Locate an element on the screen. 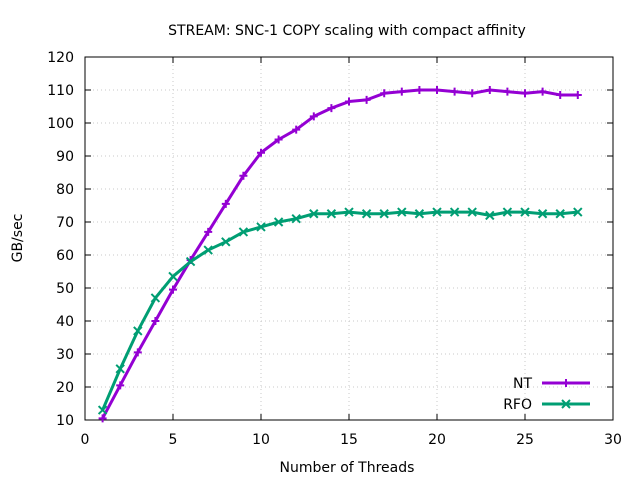 The image size is (640, 480). legend: NT RFO is located at coordinates (546, 394).